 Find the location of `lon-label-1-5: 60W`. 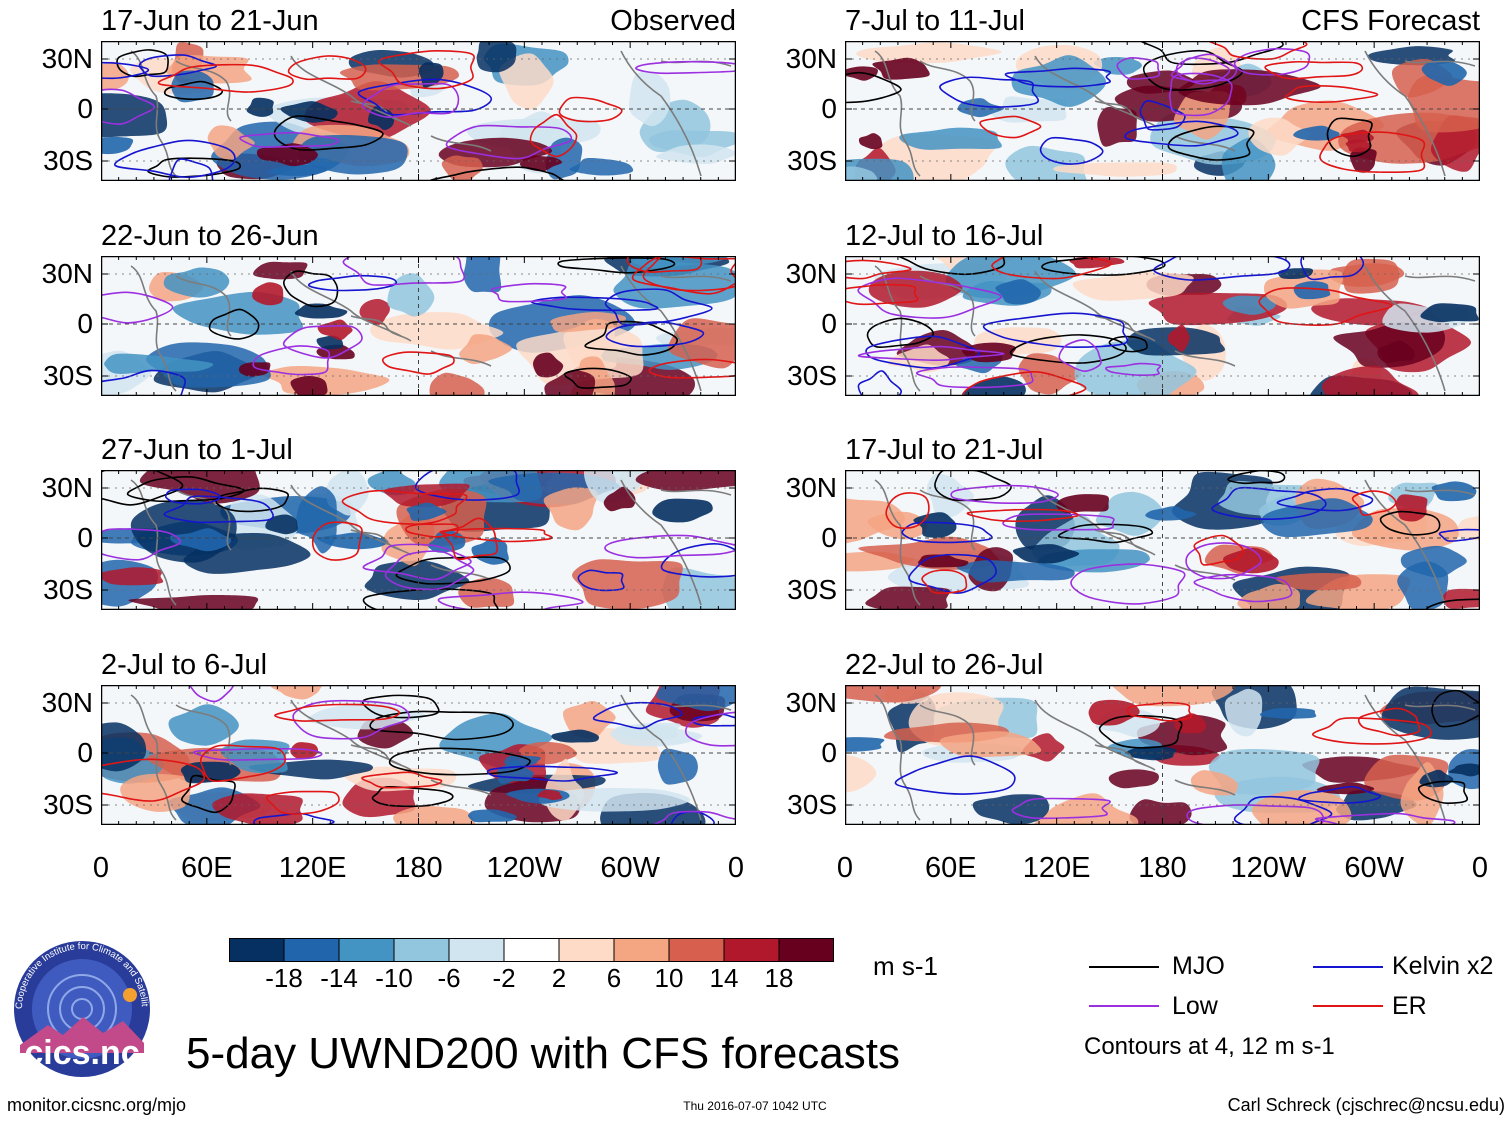

lon-label-1-5: 60W is located at coordinates (1374, 868).